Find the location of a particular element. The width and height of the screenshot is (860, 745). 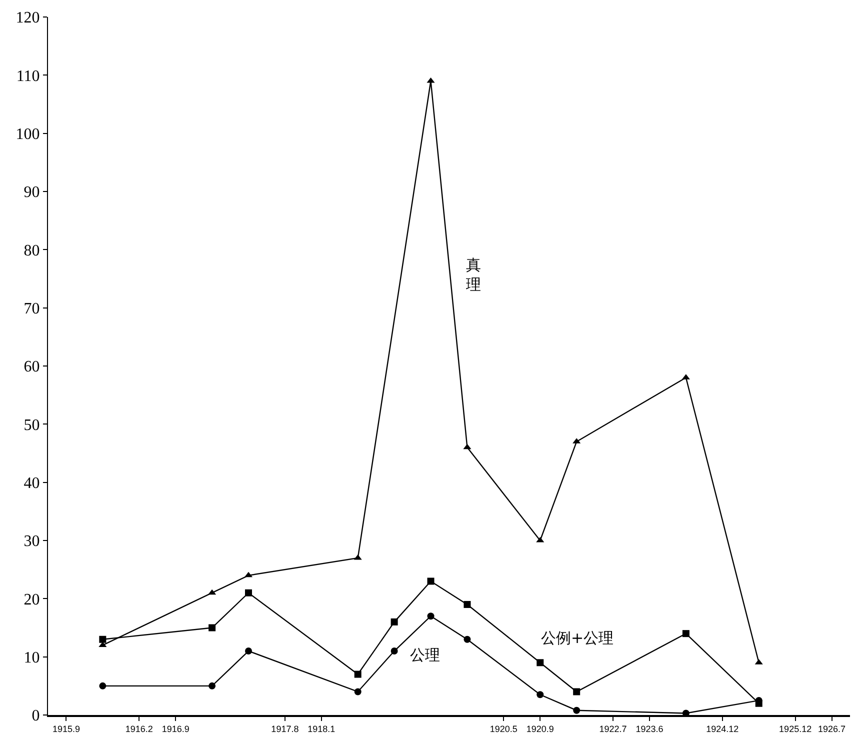

x-tick-label: 1924.12 is located at coordinates (722, 729).